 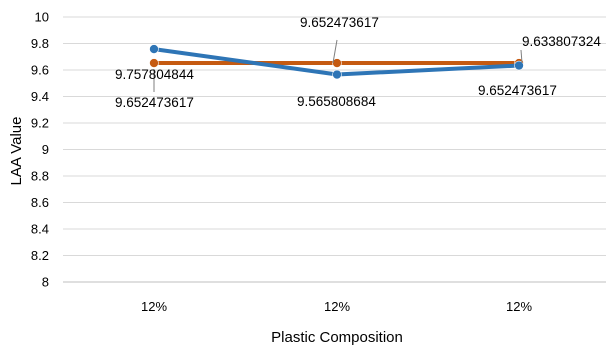 I want to click on x-tick-labels: 12% 12% 12%, so click(x=336, y=306).